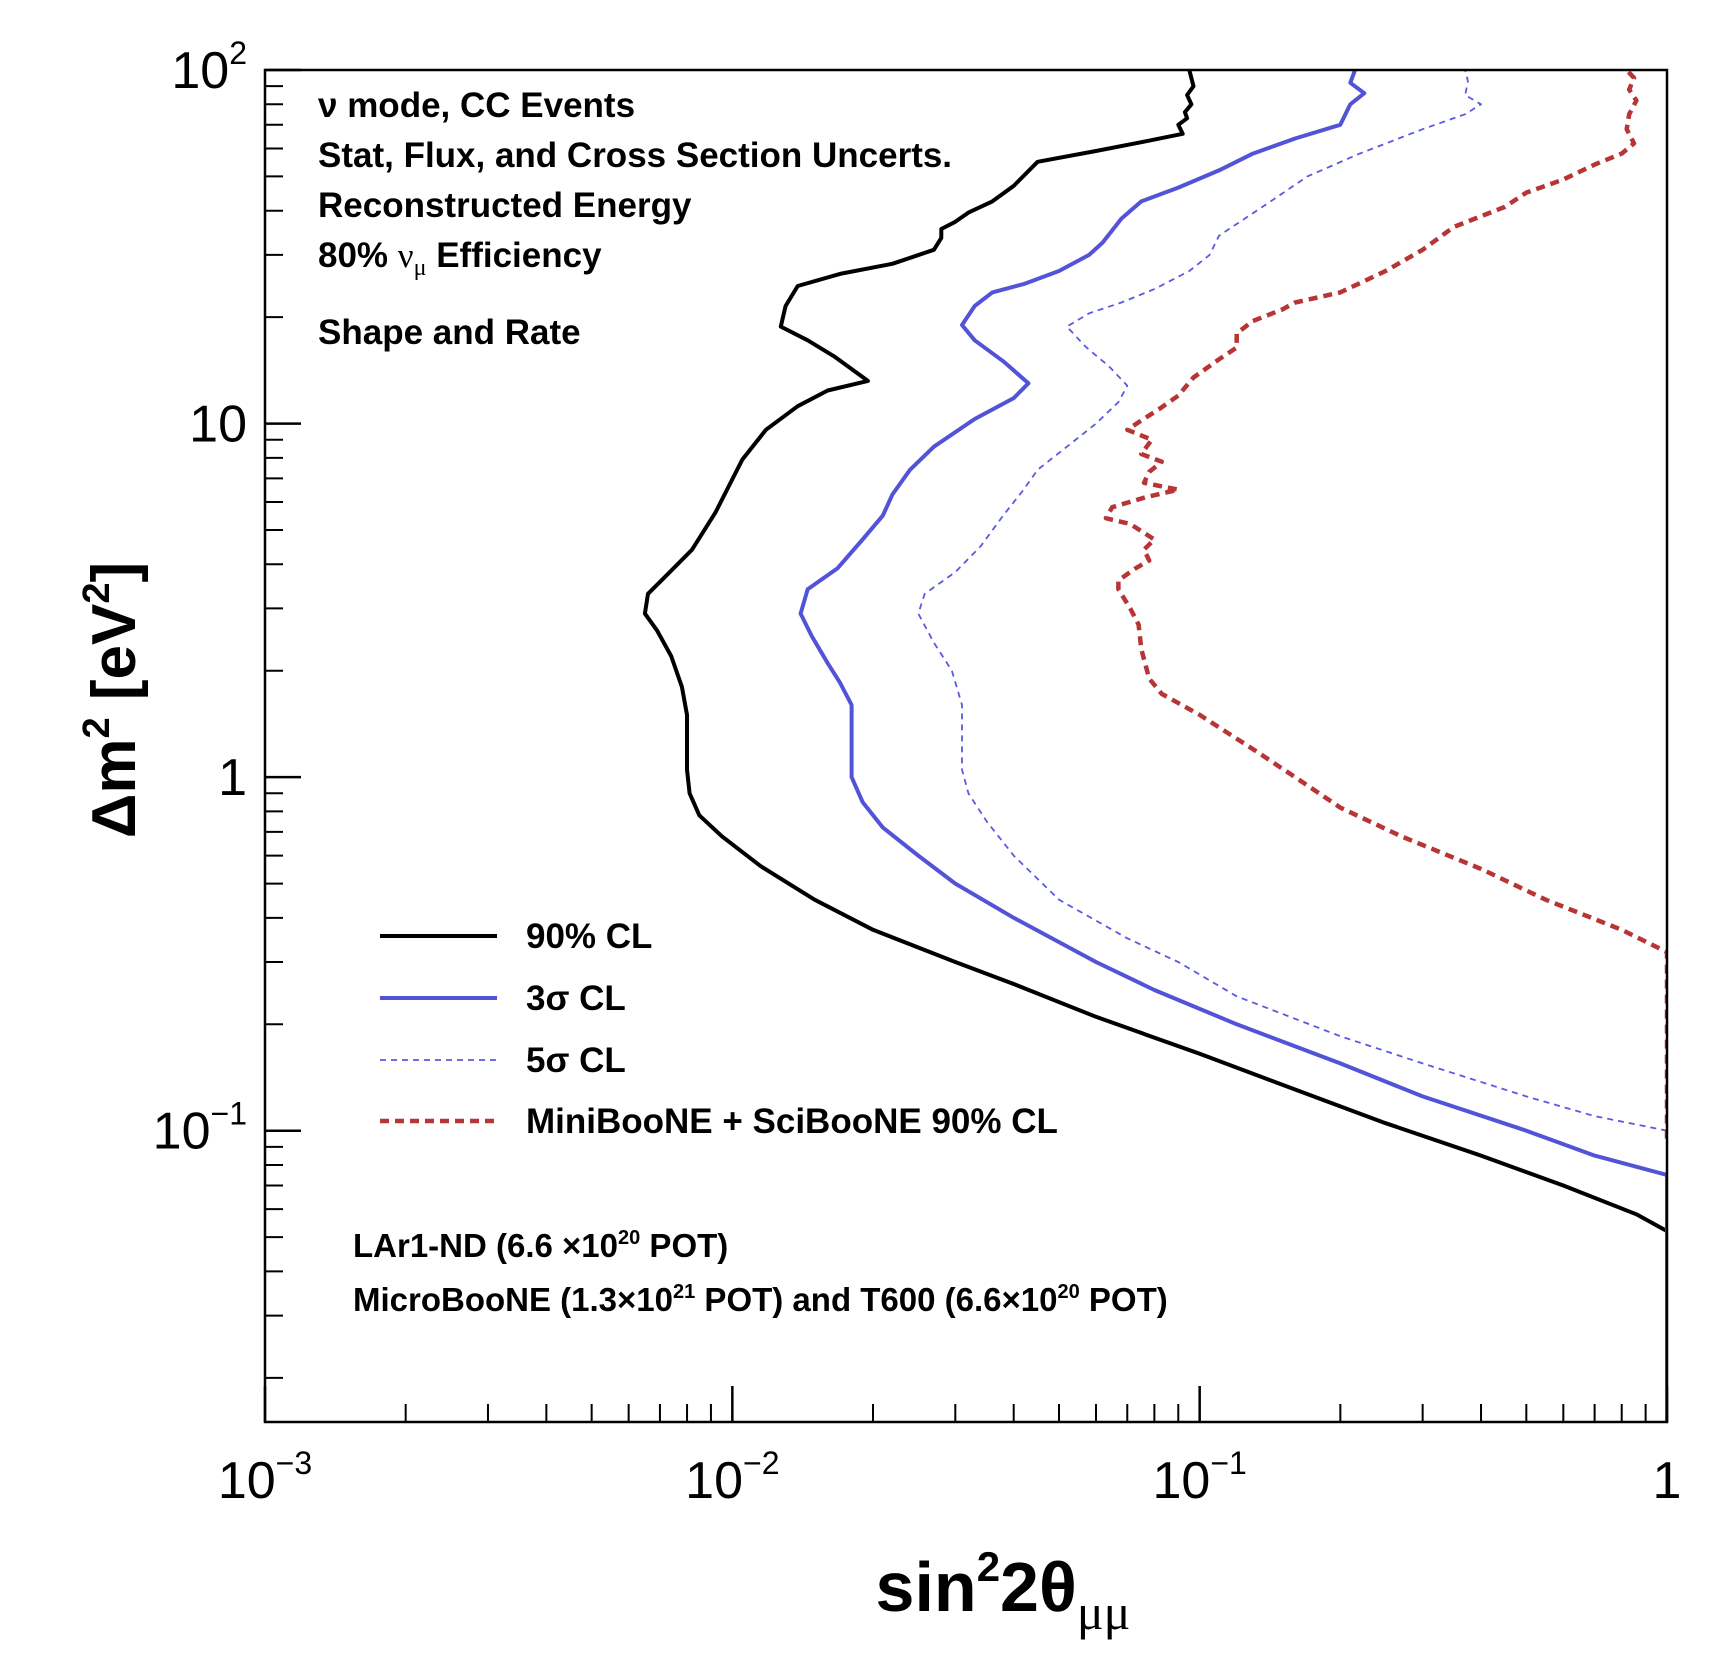 The image size is (1709, 1656). Describe the element at coordinates (589, 936) in the screenshot. I see `legend-90cl-label: 90% CL` at that location.